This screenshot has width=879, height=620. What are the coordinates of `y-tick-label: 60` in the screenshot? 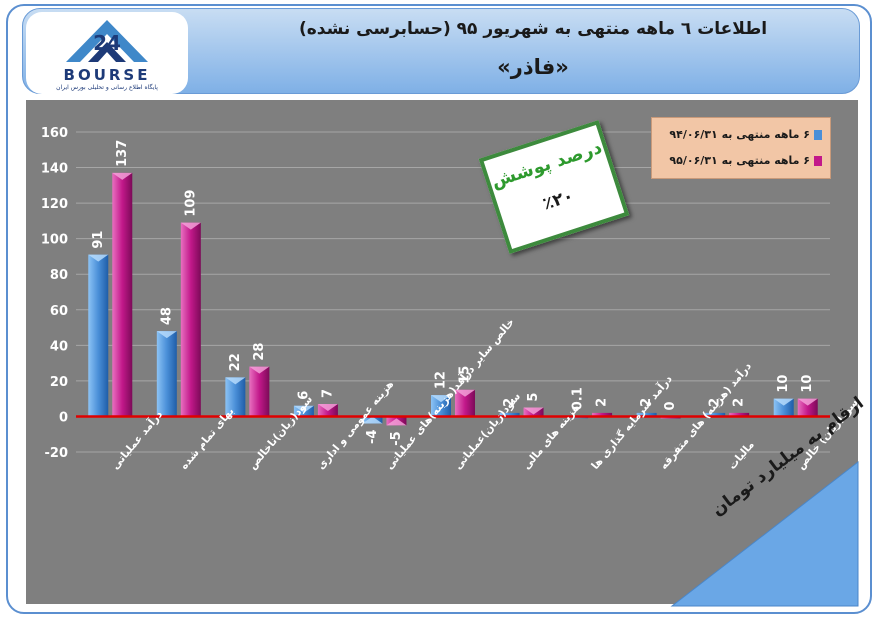 It's located at (59, 311).